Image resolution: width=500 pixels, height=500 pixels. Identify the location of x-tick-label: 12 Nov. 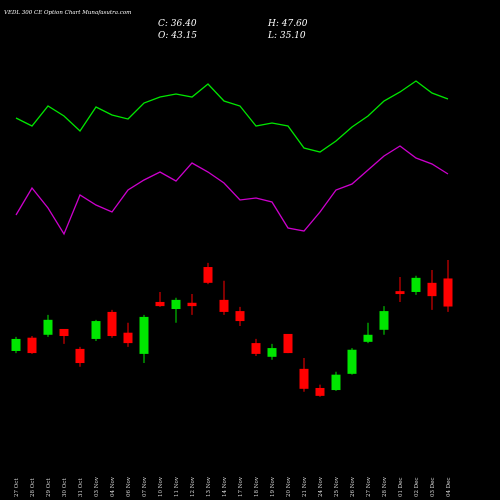
(193, 486).